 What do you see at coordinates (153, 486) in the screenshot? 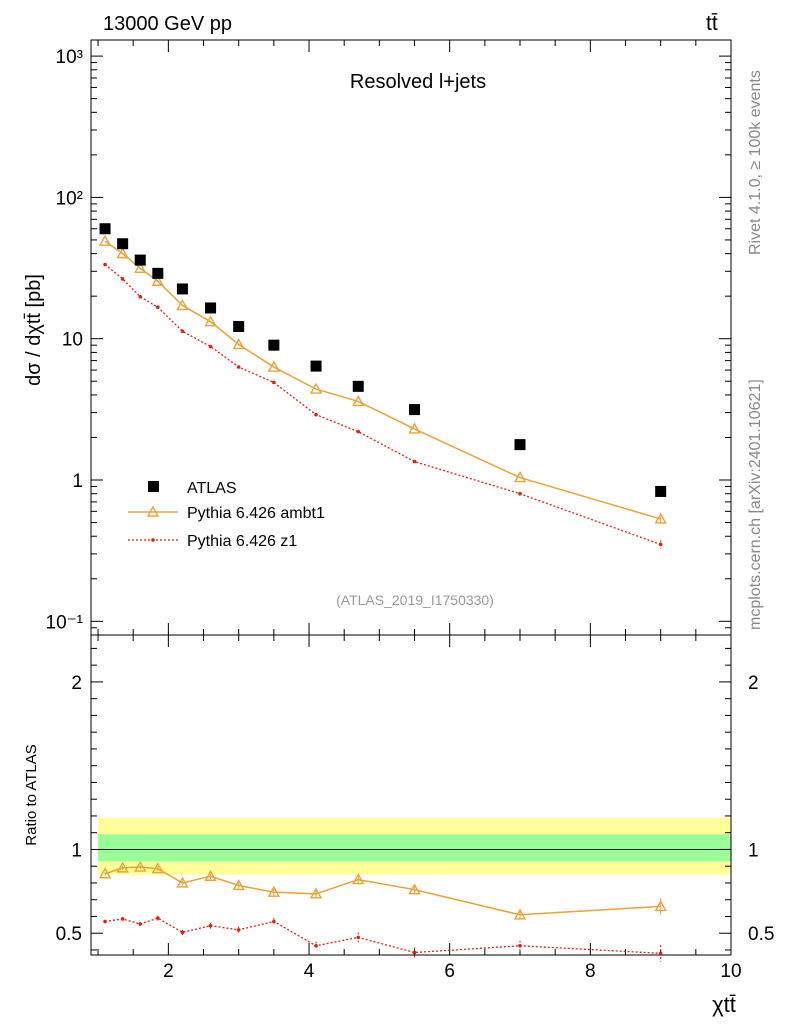
I see `legend-marker-atlas` at bounding box center [153, 486].